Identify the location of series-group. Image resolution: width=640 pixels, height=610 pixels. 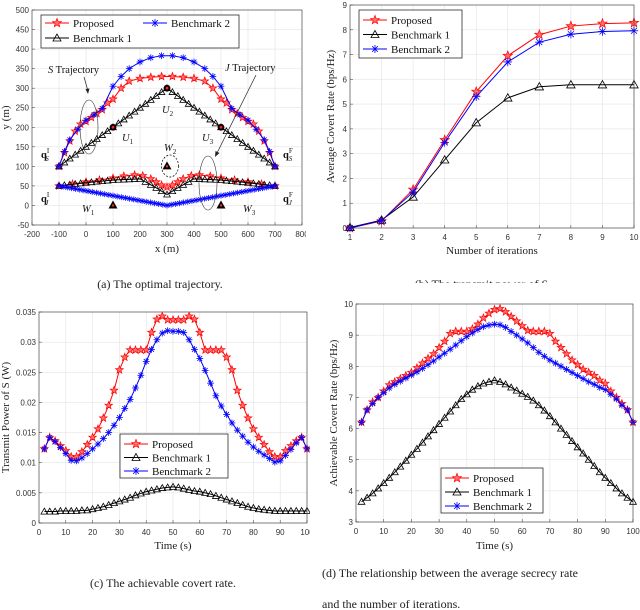
(497, 404).